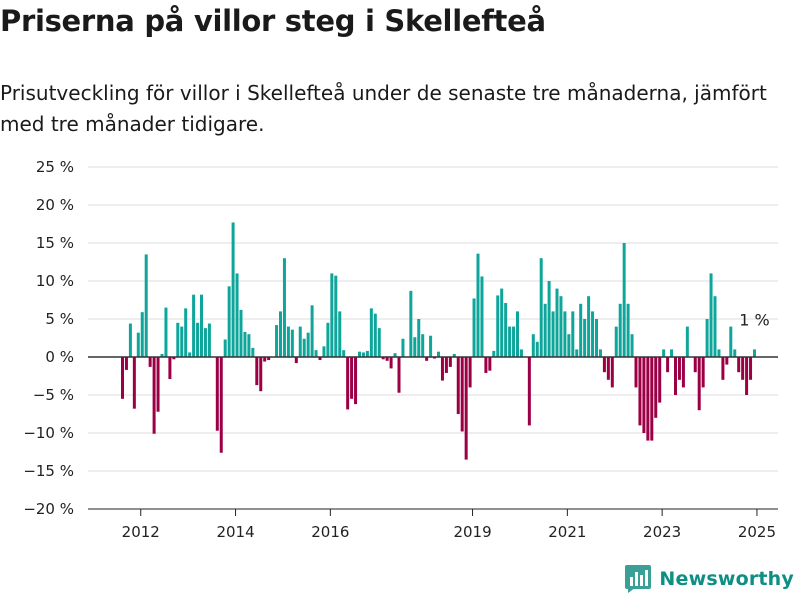  I want to click on y-tick-label: 25 %, so click(55, 167).